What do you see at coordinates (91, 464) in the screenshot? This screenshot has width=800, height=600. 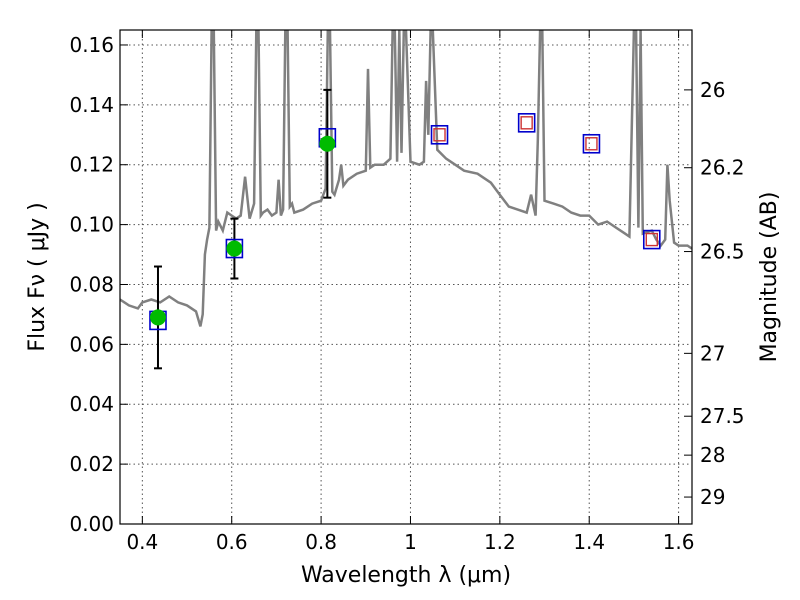 I see `y-tick-label: 0.02` at bounding box center [91, 464].